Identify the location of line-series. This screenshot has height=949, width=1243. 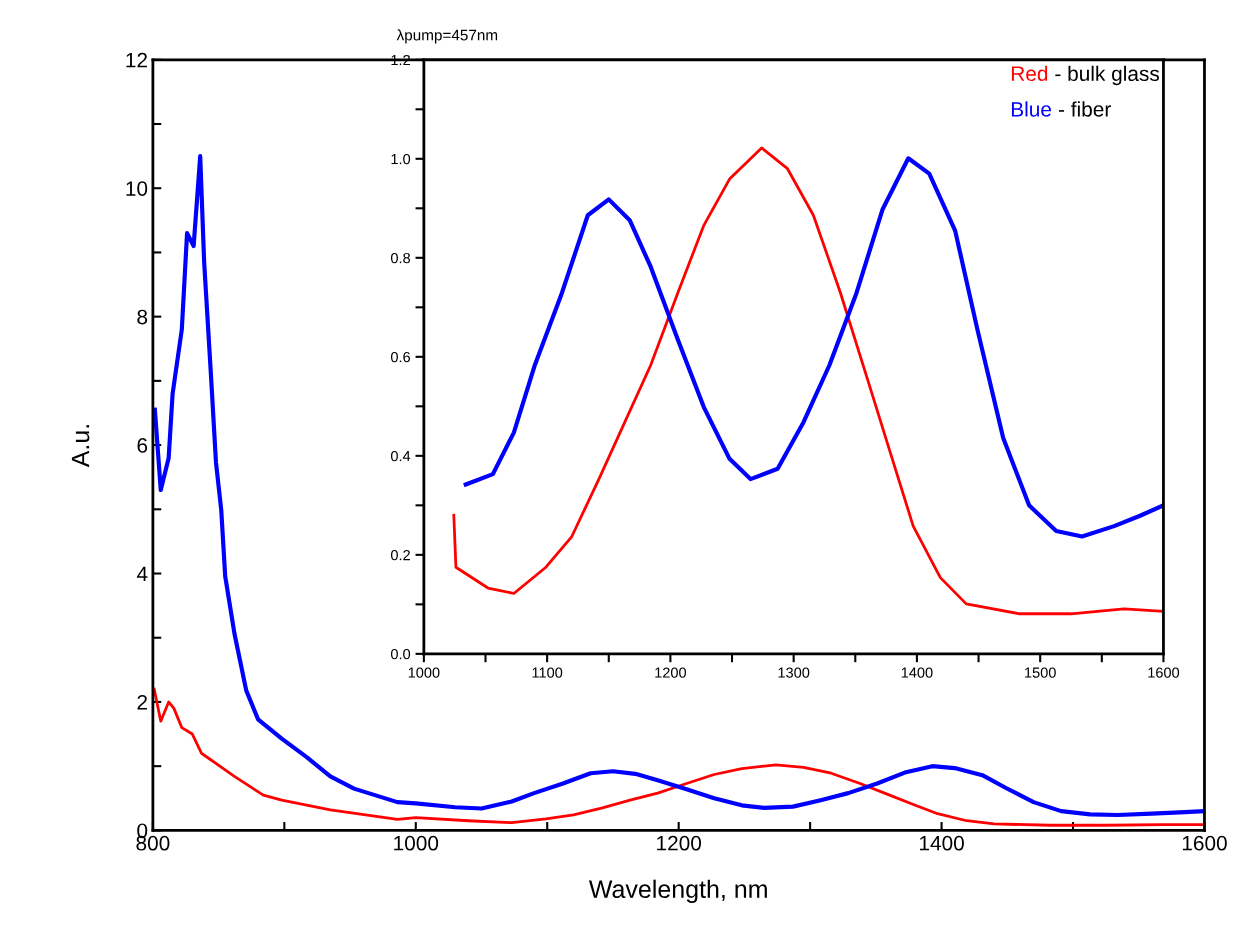
(678, 757).